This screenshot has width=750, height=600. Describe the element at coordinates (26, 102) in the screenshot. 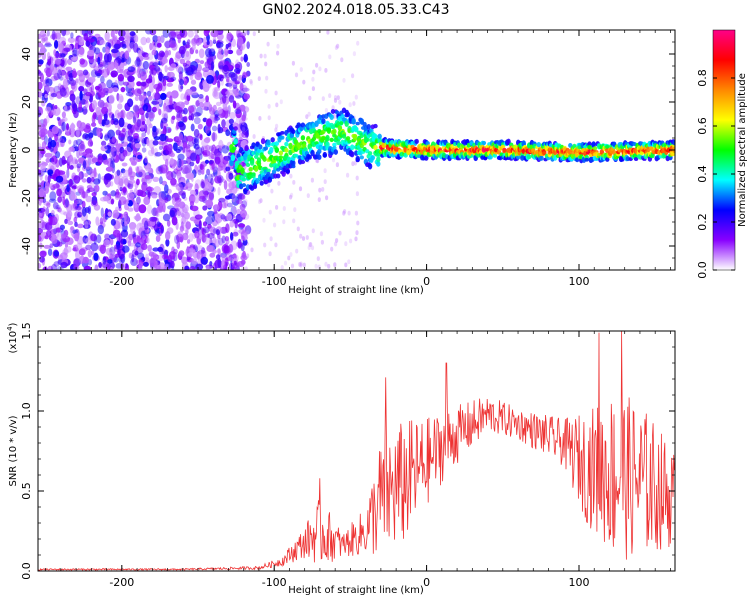

I see `spectrogram-y-tick-label: 20` at that location.